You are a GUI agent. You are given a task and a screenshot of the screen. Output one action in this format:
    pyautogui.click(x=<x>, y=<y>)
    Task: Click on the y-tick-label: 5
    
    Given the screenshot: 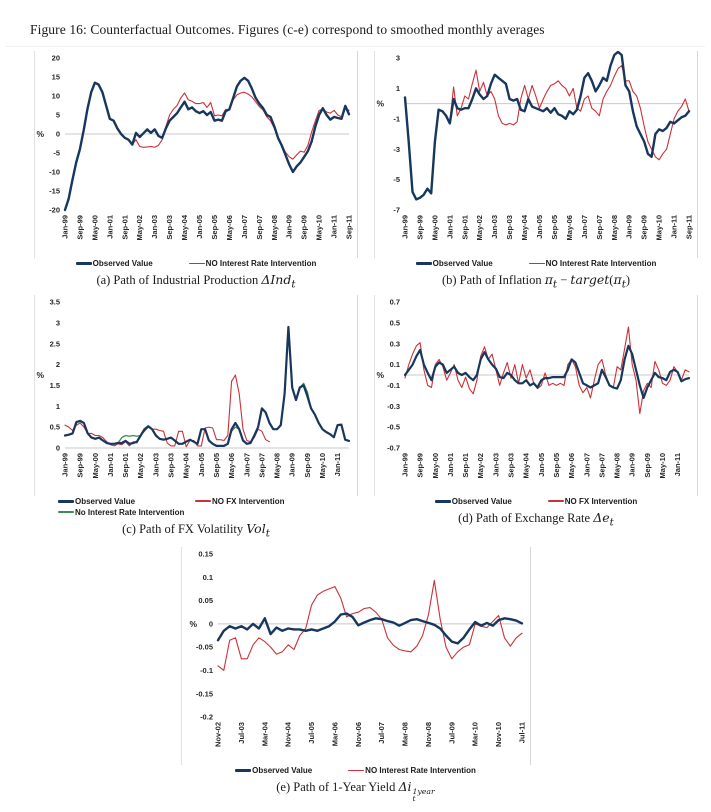 What is the action you would take?
    pyautogui.click(x=58, y=115)
    